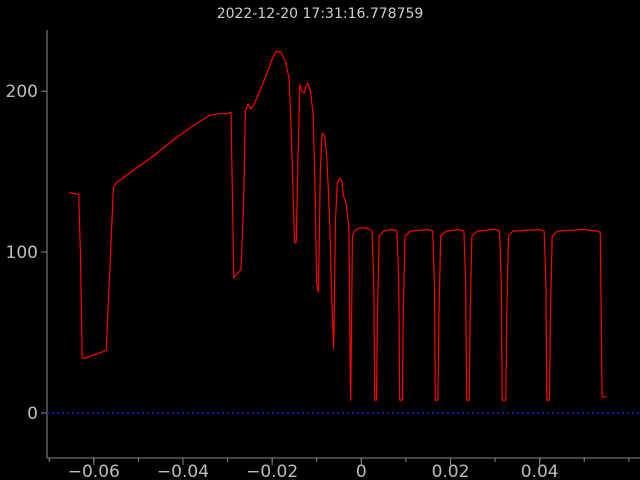 This screenshot has height=480, width=640. I want to click on x-tick-label: 0.04, so click(540, 471).